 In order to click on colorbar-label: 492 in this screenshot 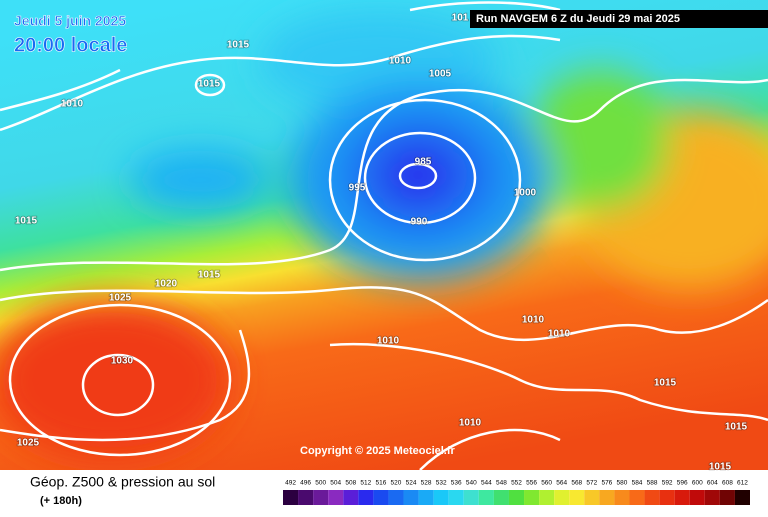, I will do `click(290, 483)`.